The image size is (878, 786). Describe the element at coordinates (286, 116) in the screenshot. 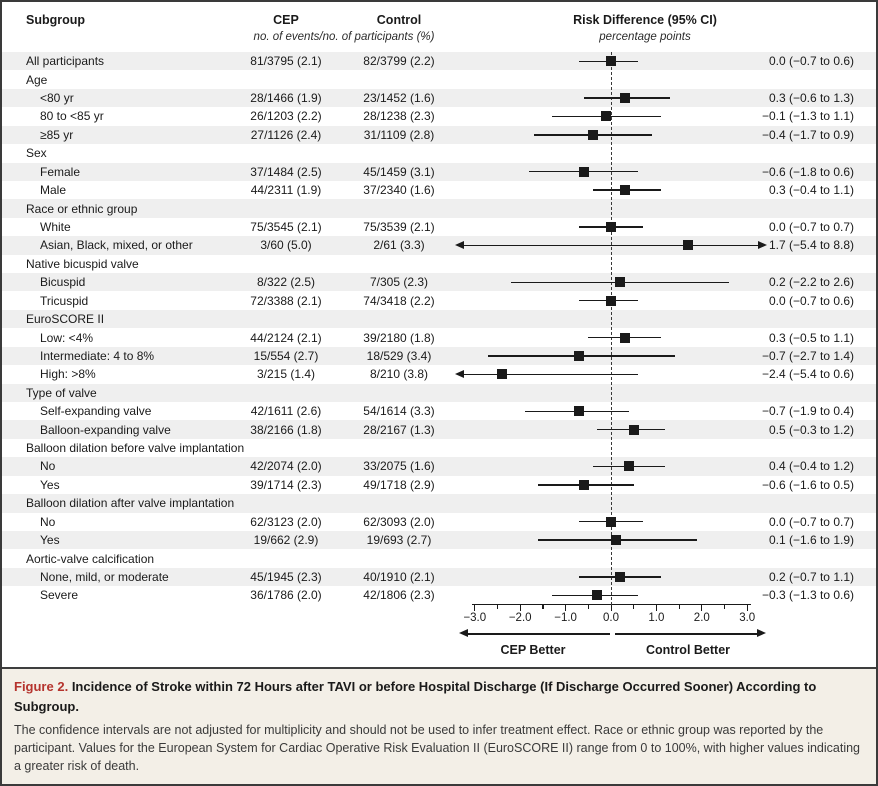

I see `cep-value: 26/1203 (2.2)` at that location.